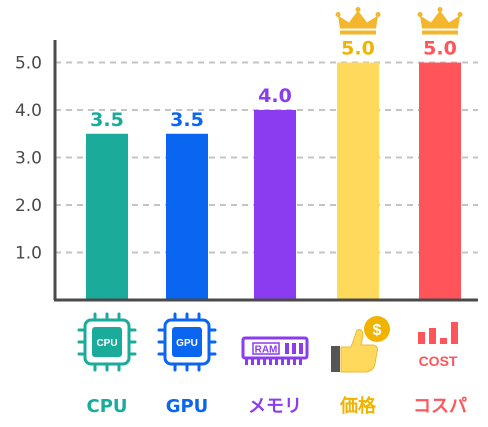 The image size is (488, 427). I want to click on cpu-icon-text: CPU, so click(106, 343).